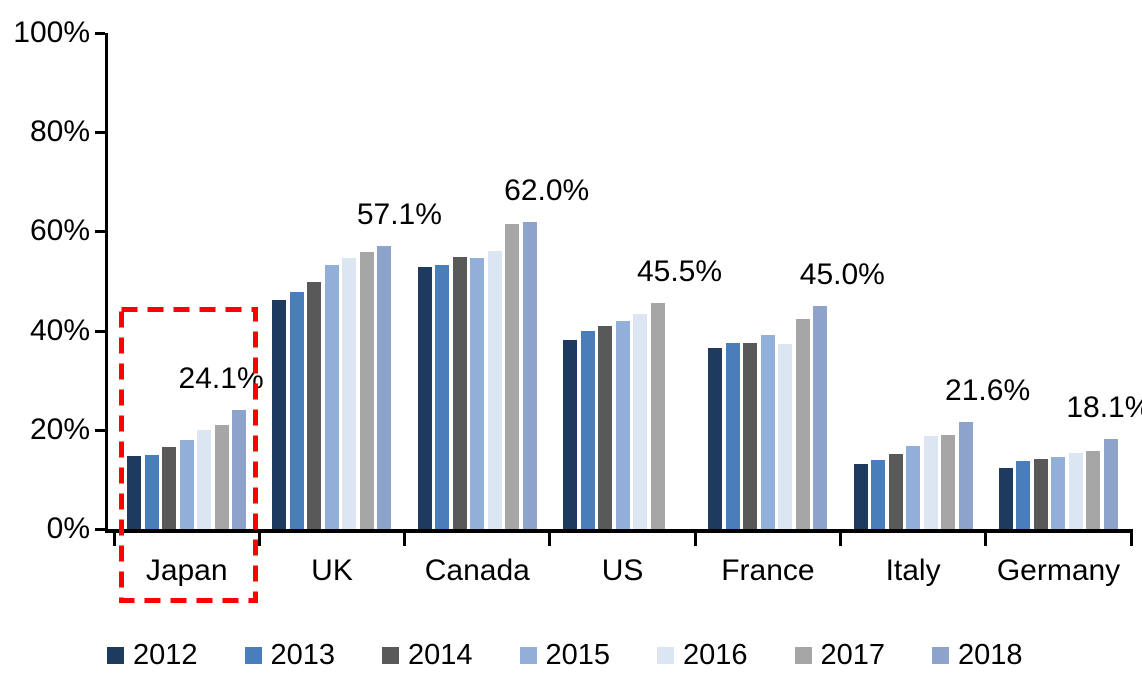 This screenshot has height=683, width=1142. What do you see at coordinates (165, 655) in the screenshot?
I see `legend-label-2012: 2012` at bounding box center [165, 655].